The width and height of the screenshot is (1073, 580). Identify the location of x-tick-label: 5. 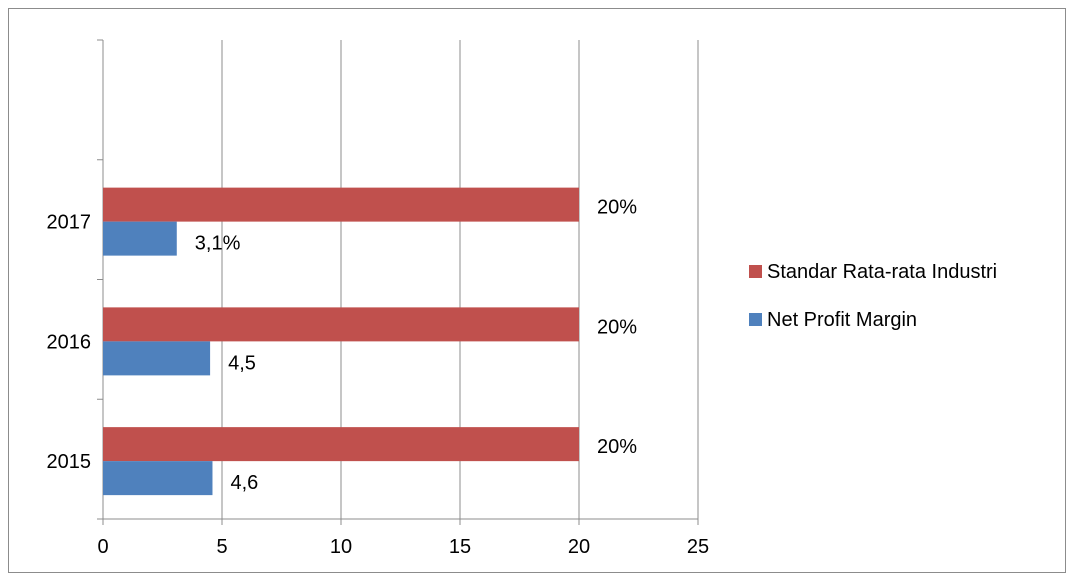
(221, 547).